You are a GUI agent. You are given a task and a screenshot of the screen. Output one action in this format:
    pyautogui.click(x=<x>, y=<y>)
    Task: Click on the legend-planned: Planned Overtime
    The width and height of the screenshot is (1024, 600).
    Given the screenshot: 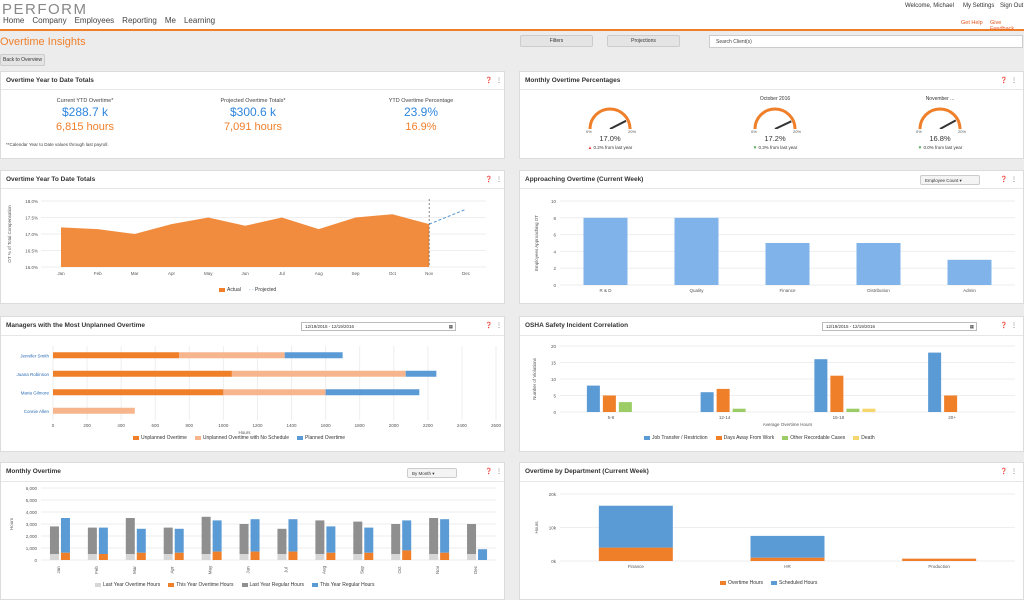 What is the action you would take?
    pyautogui.click(x=321, y=438)
    